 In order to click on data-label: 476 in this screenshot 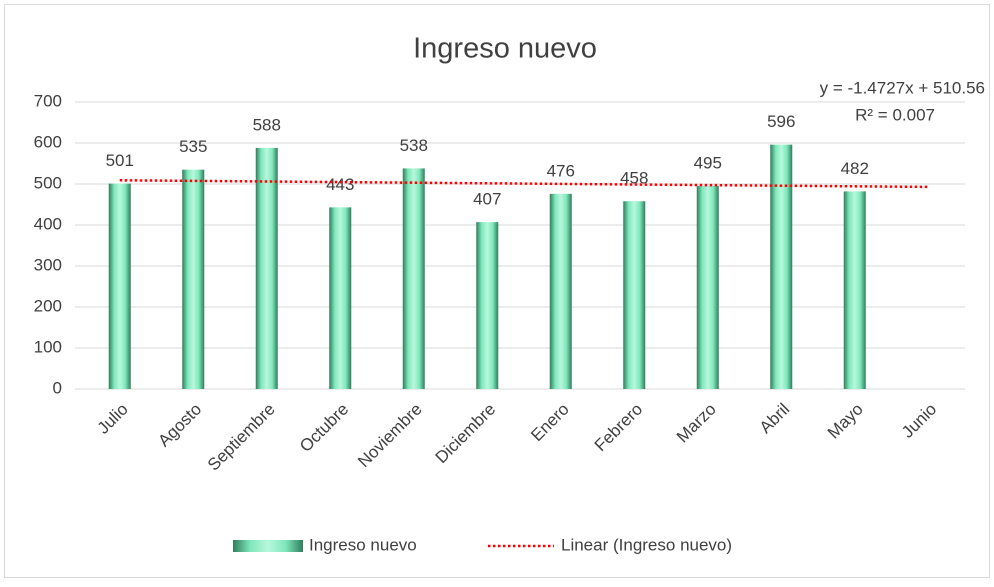, I will do `click(561, 170)`.